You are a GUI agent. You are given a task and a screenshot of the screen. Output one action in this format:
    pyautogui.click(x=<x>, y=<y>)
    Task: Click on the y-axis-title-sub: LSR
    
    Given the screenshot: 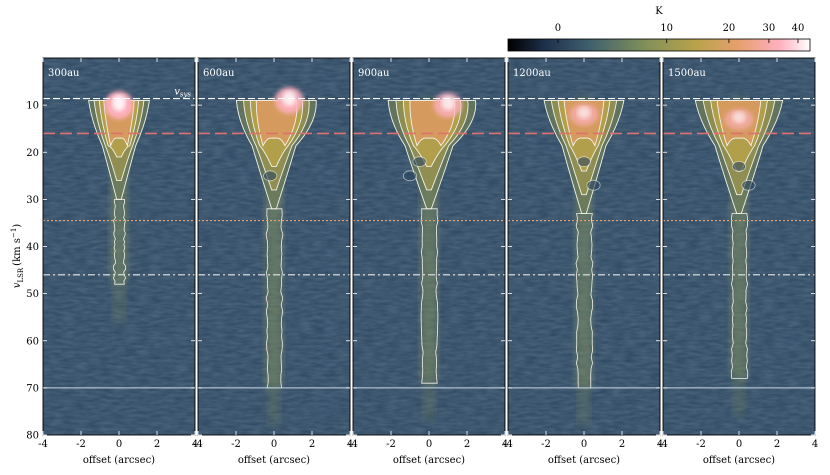 What is the action you would take?
    pyautogui.click(x=21, y=274)
    